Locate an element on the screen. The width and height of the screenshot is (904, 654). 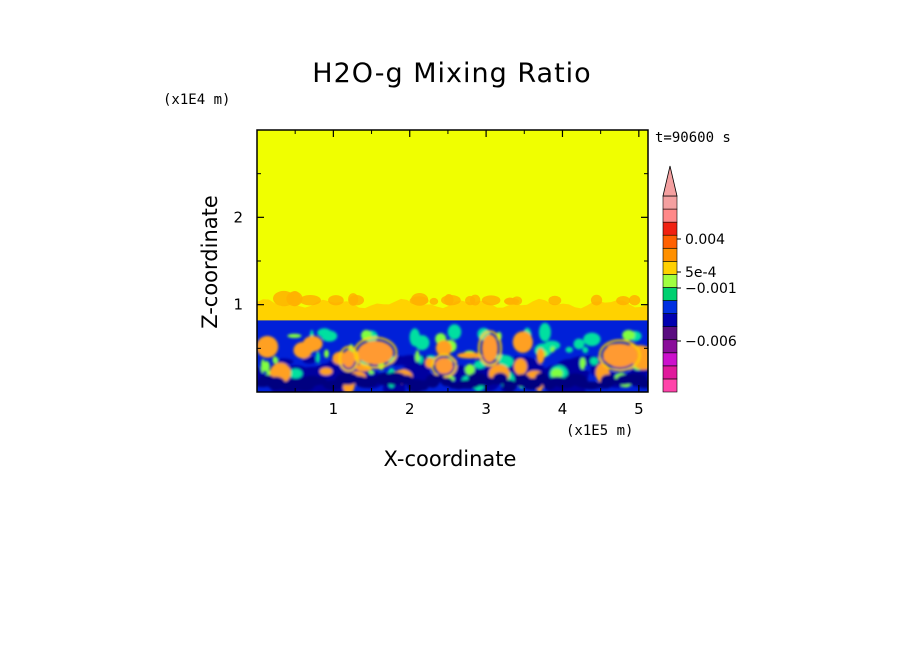
colorbar-label: −0.001 is located at coordinates (711, 289).